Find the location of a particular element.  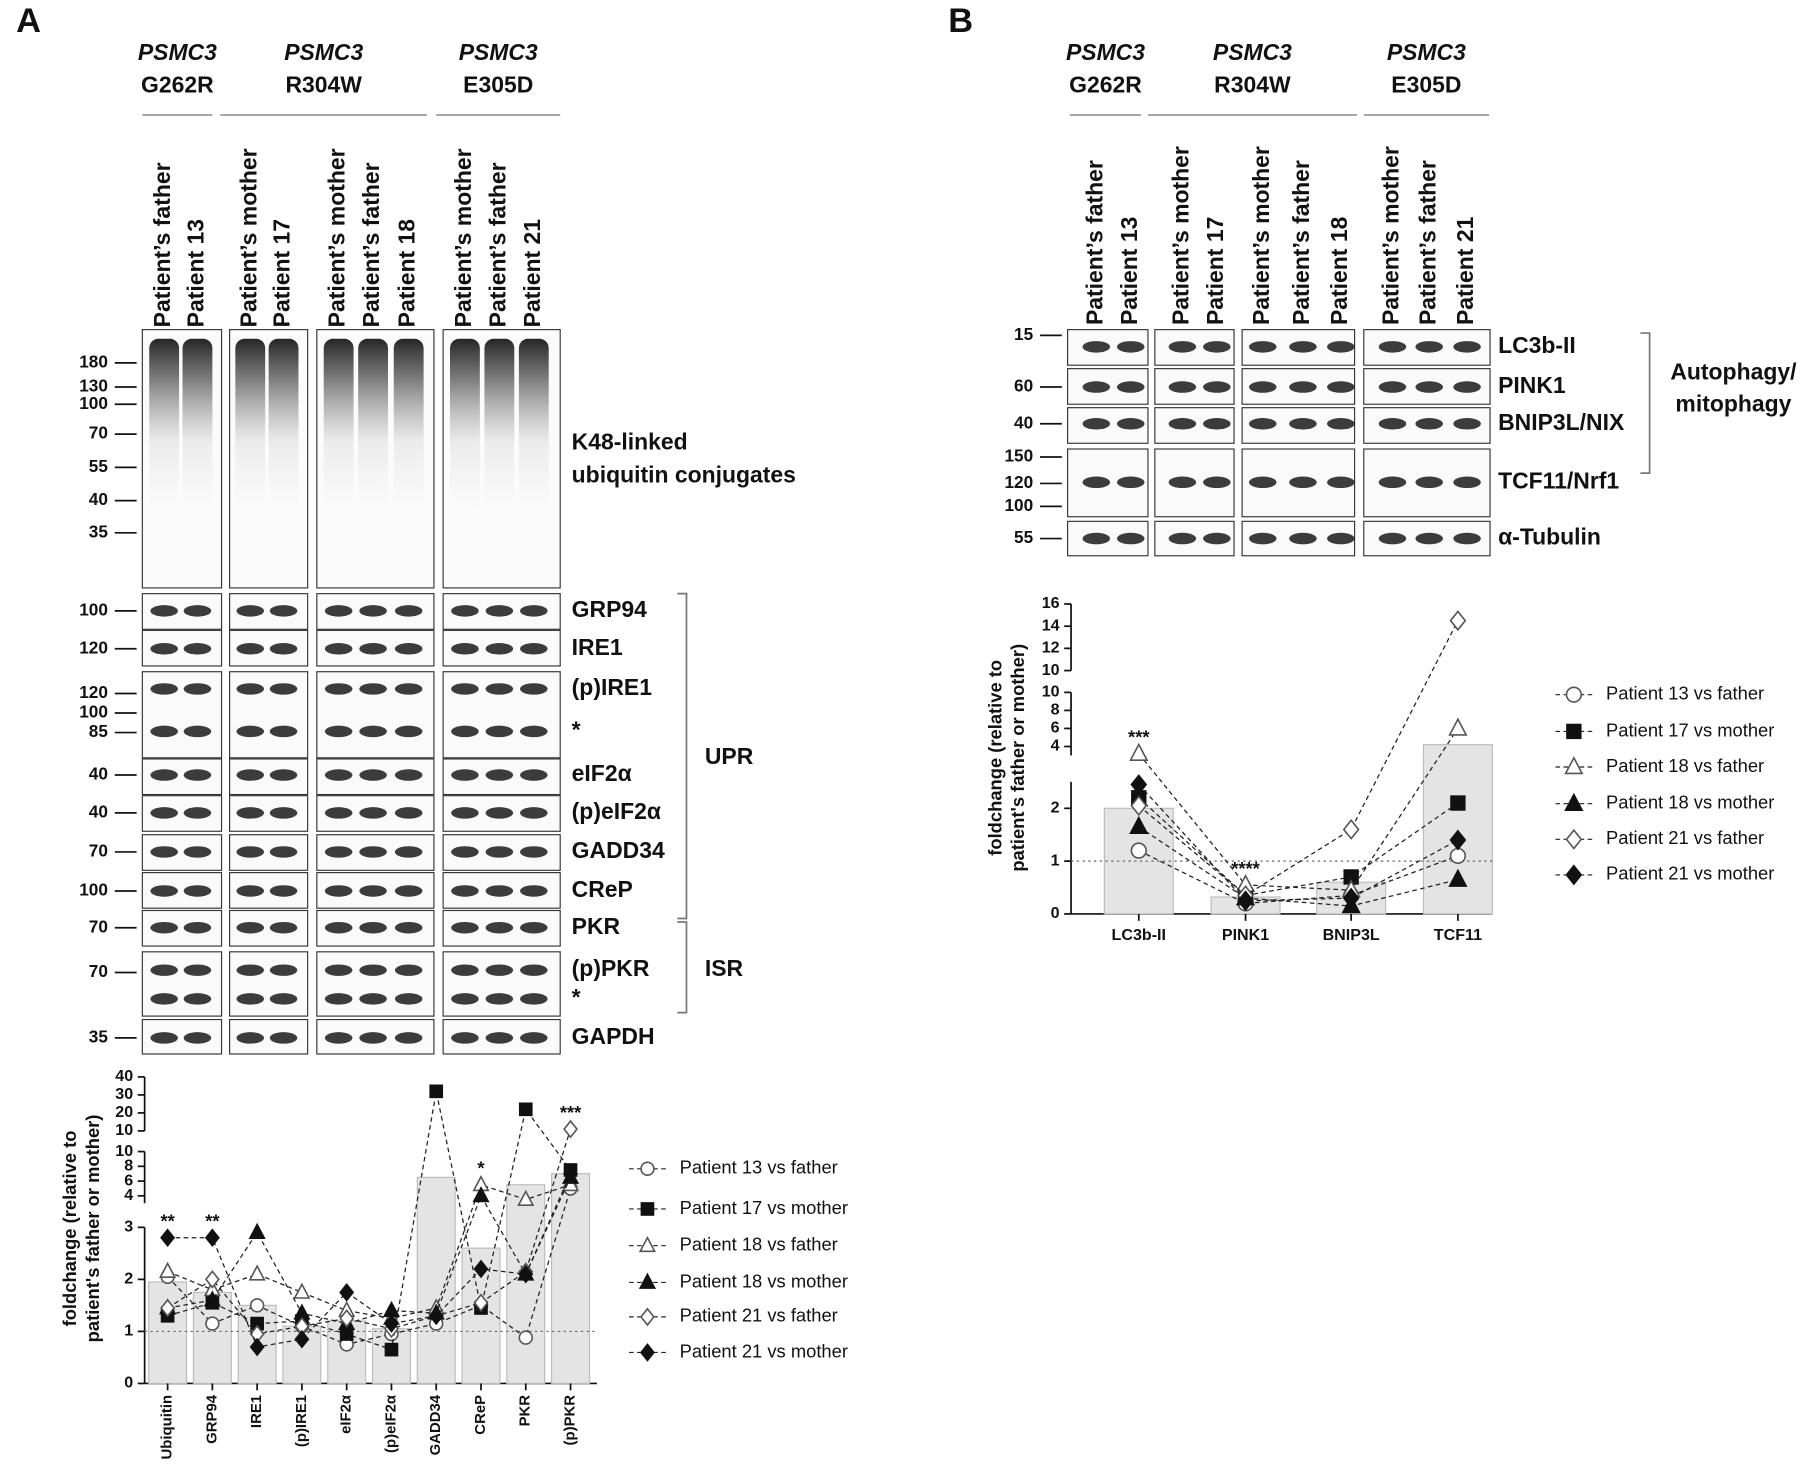

bracket-label: ISR is located at coordinates (724, 968).